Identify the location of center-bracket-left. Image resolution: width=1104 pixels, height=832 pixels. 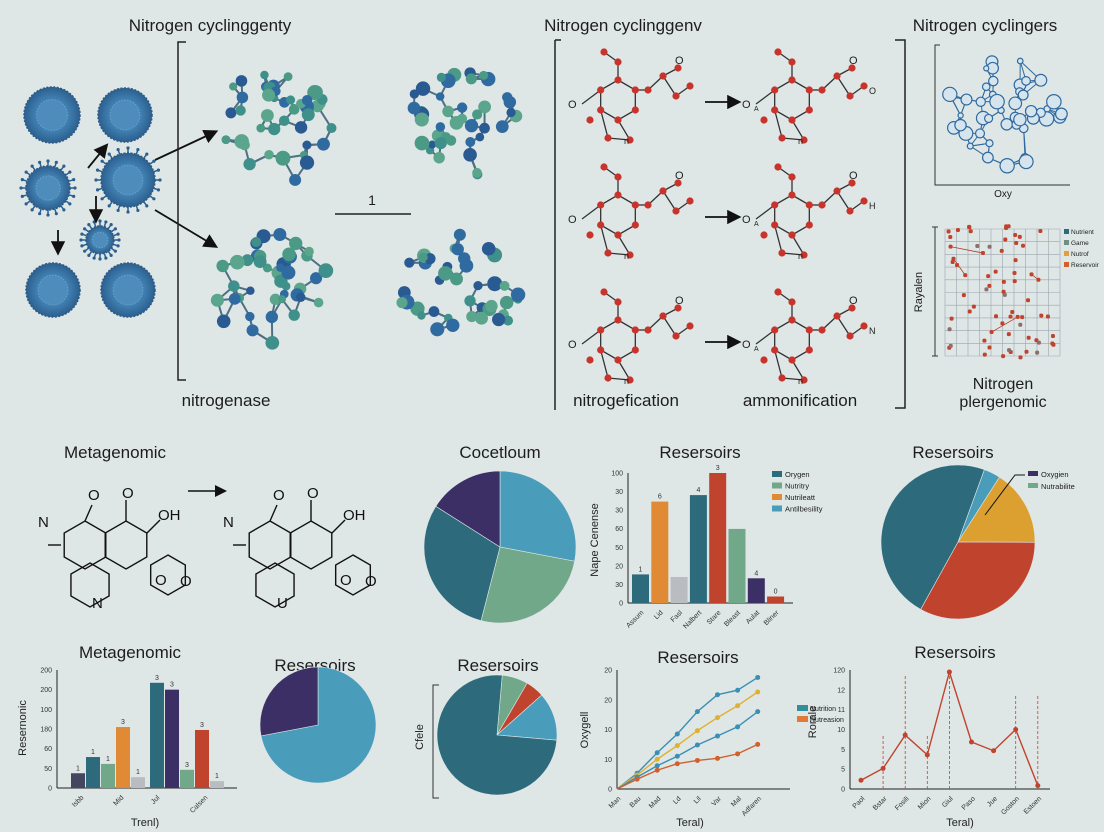
(557, 224).